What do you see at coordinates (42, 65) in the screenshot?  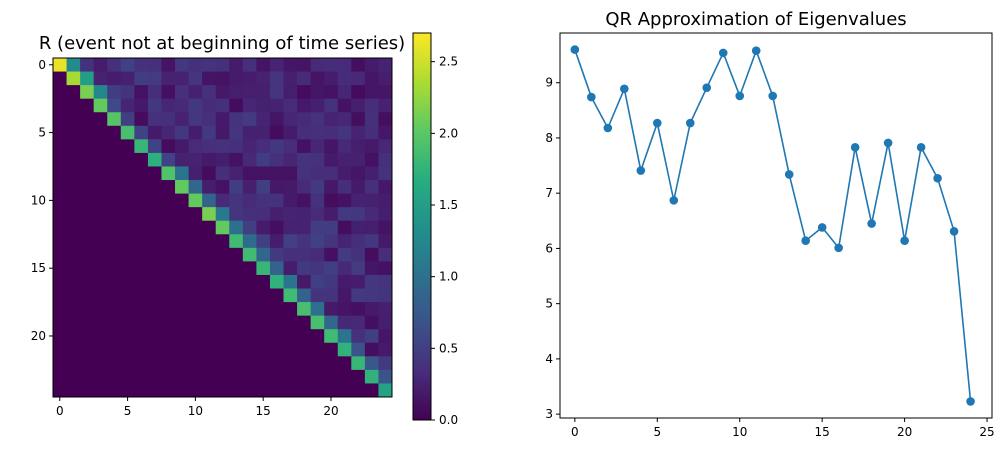 I see `heatmap-y-tick-label: 0` at bounding box center [42, 65].